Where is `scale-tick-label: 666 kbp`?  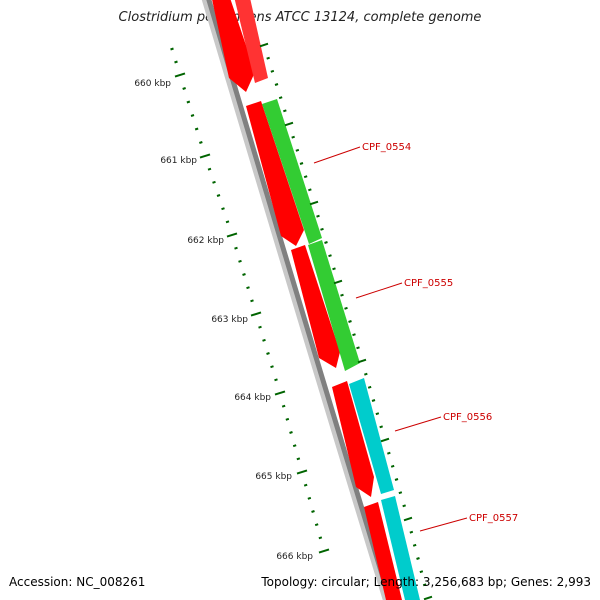
scale-tick-label: 666 kbp is located at coordinates (294, 557).